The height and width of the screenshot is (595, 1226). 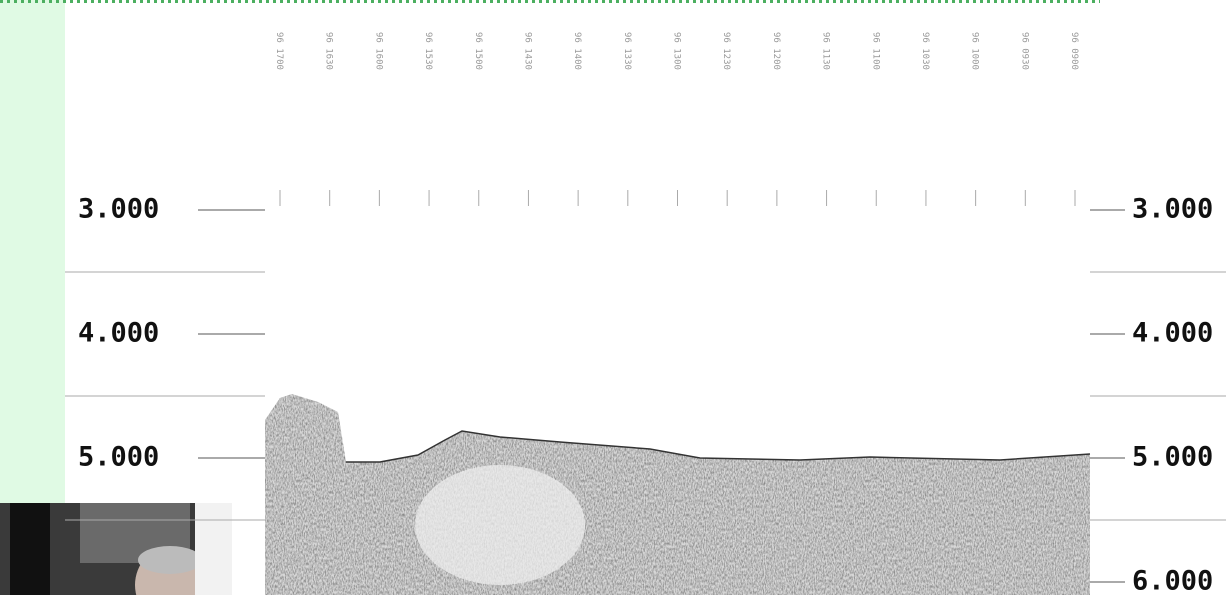 What do you see at coordinates (378, 51) in the screenshot?
I see `time-label: 96 1600` at bounding box center [378, 51].